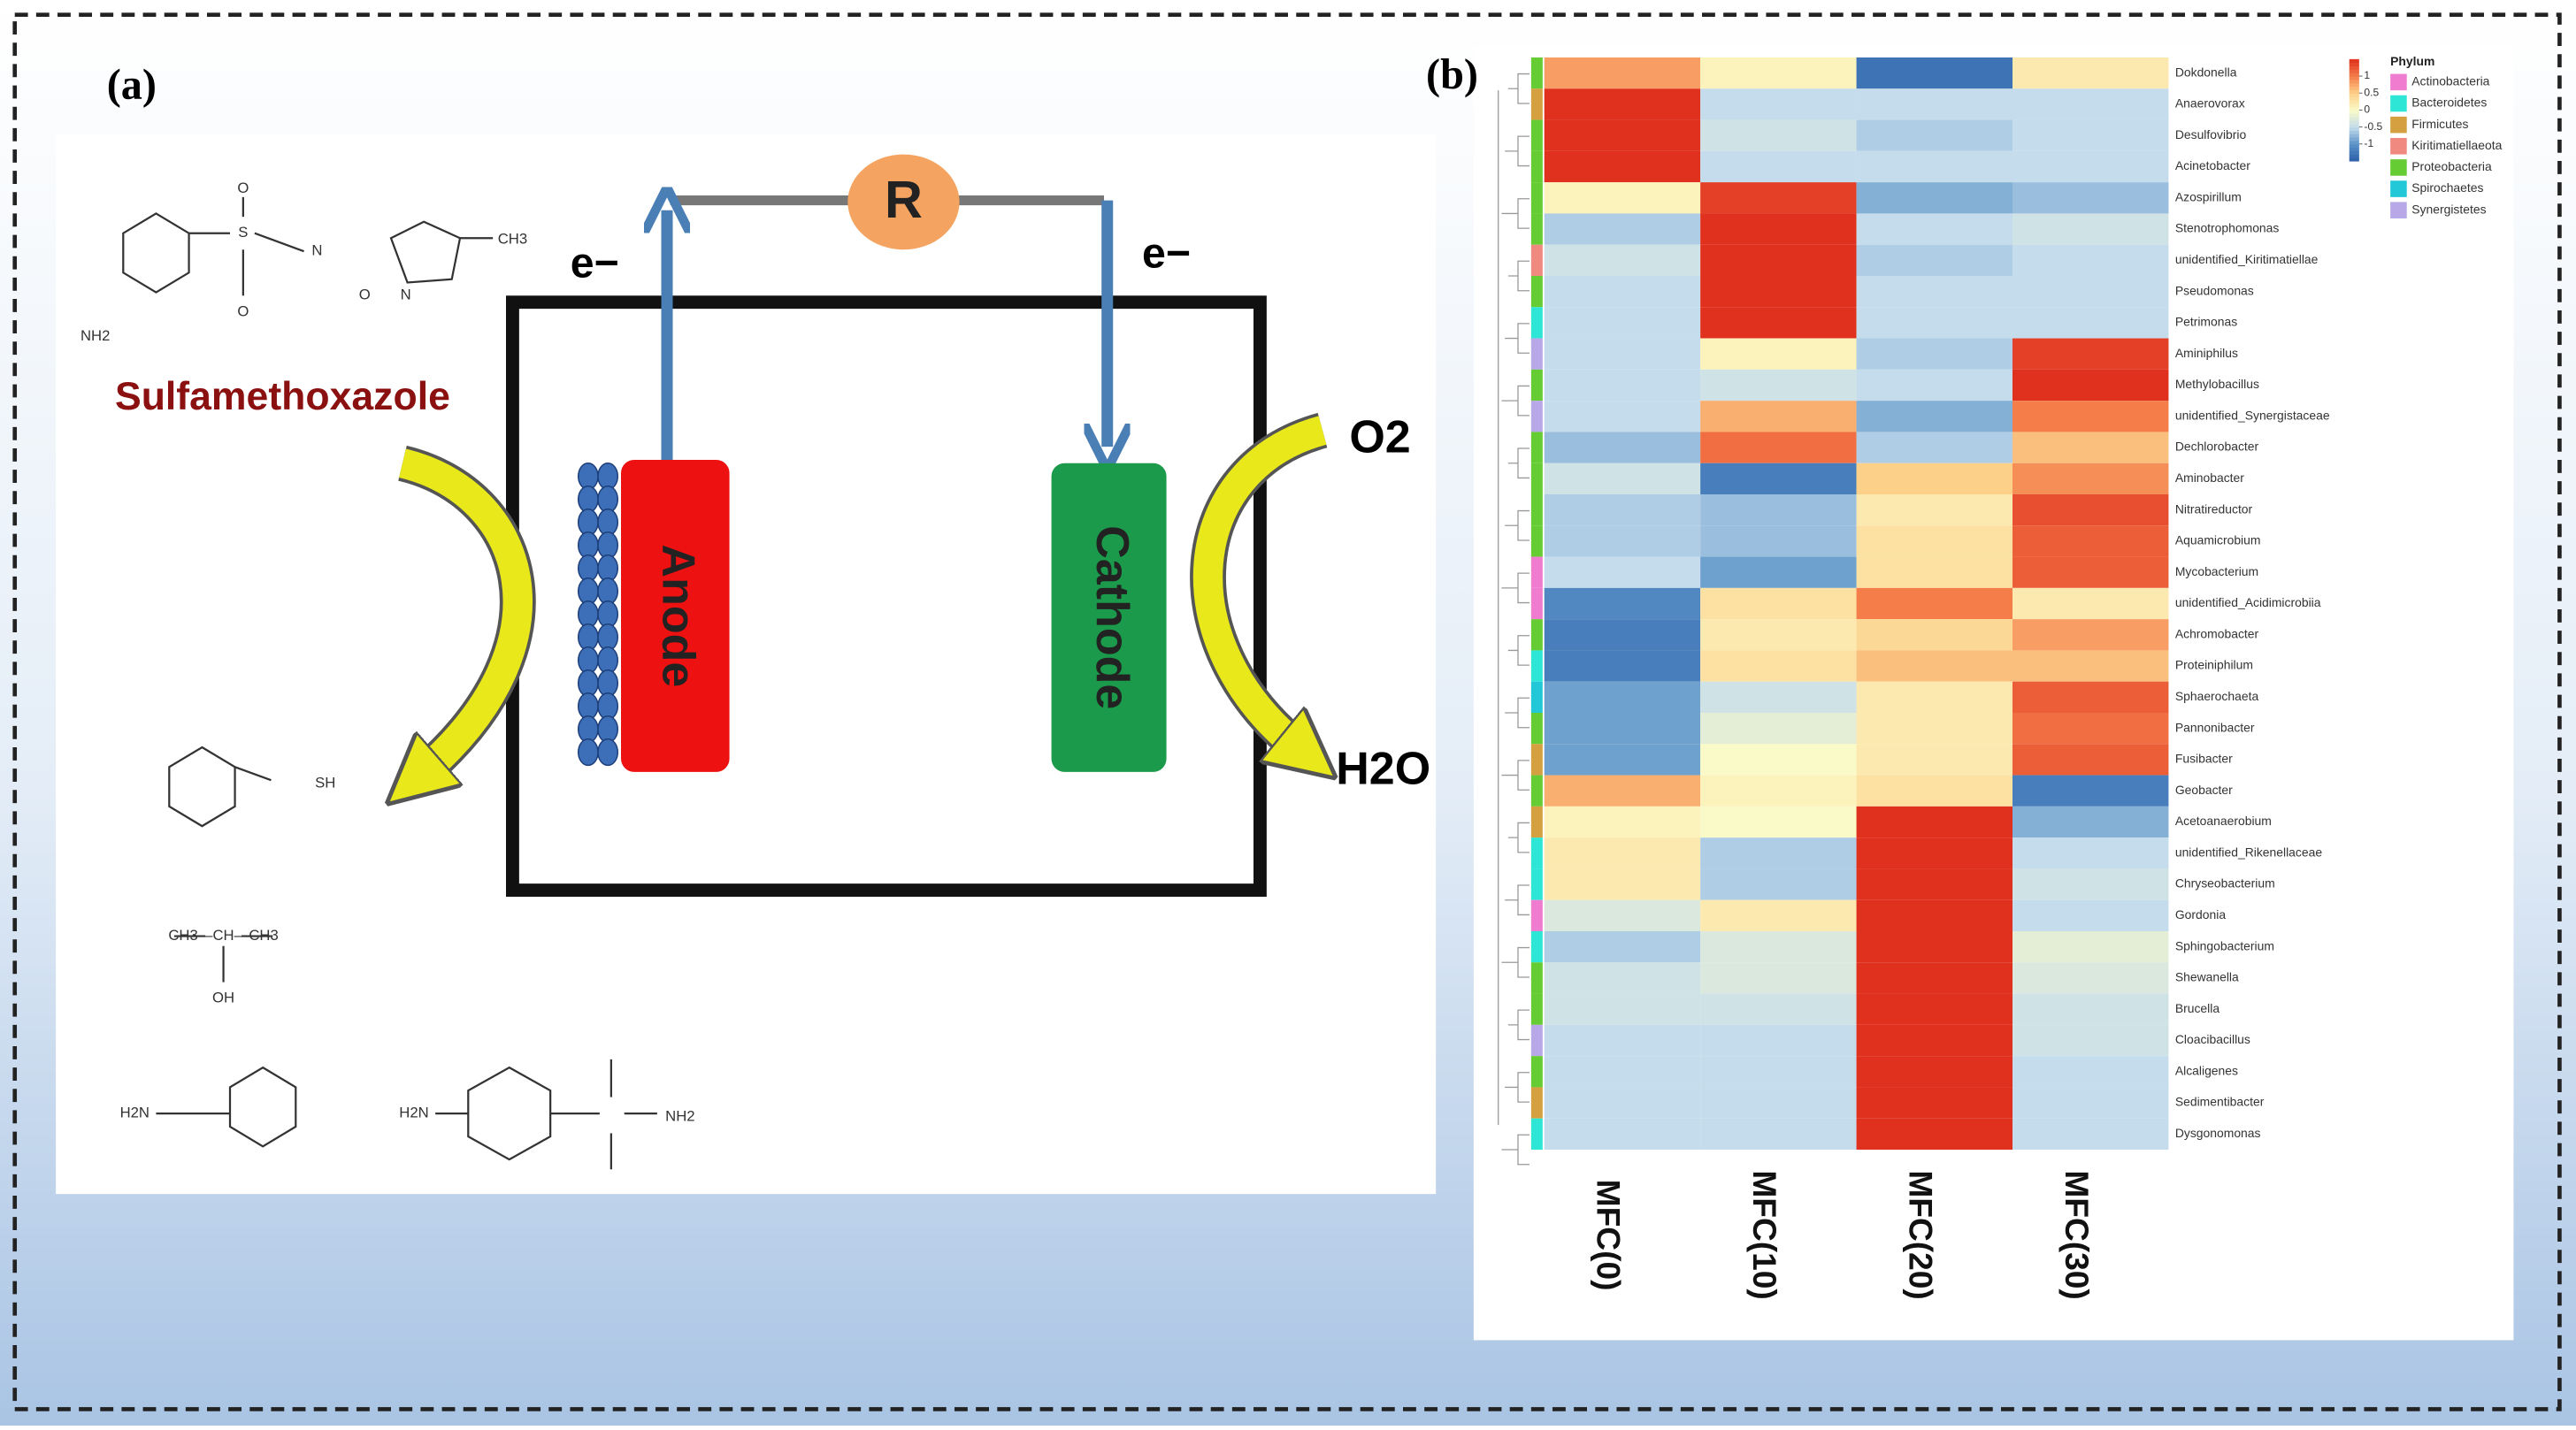  What do you see at coordinates (904, 199) in the screenshot?
I see `resistor-label: R` at bounding box center [904, 199].